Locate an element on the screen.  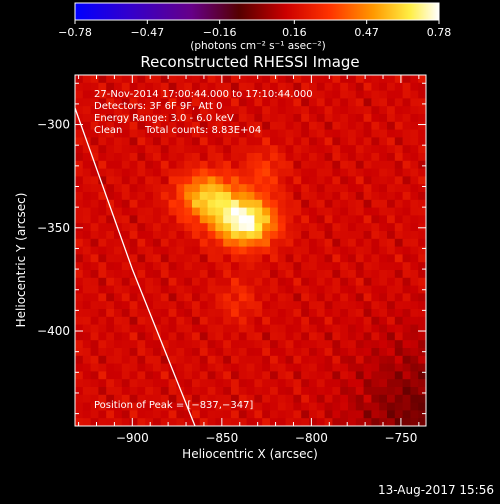
colorbar-tick-label: −0.47 is located at coordinates (147, 32).